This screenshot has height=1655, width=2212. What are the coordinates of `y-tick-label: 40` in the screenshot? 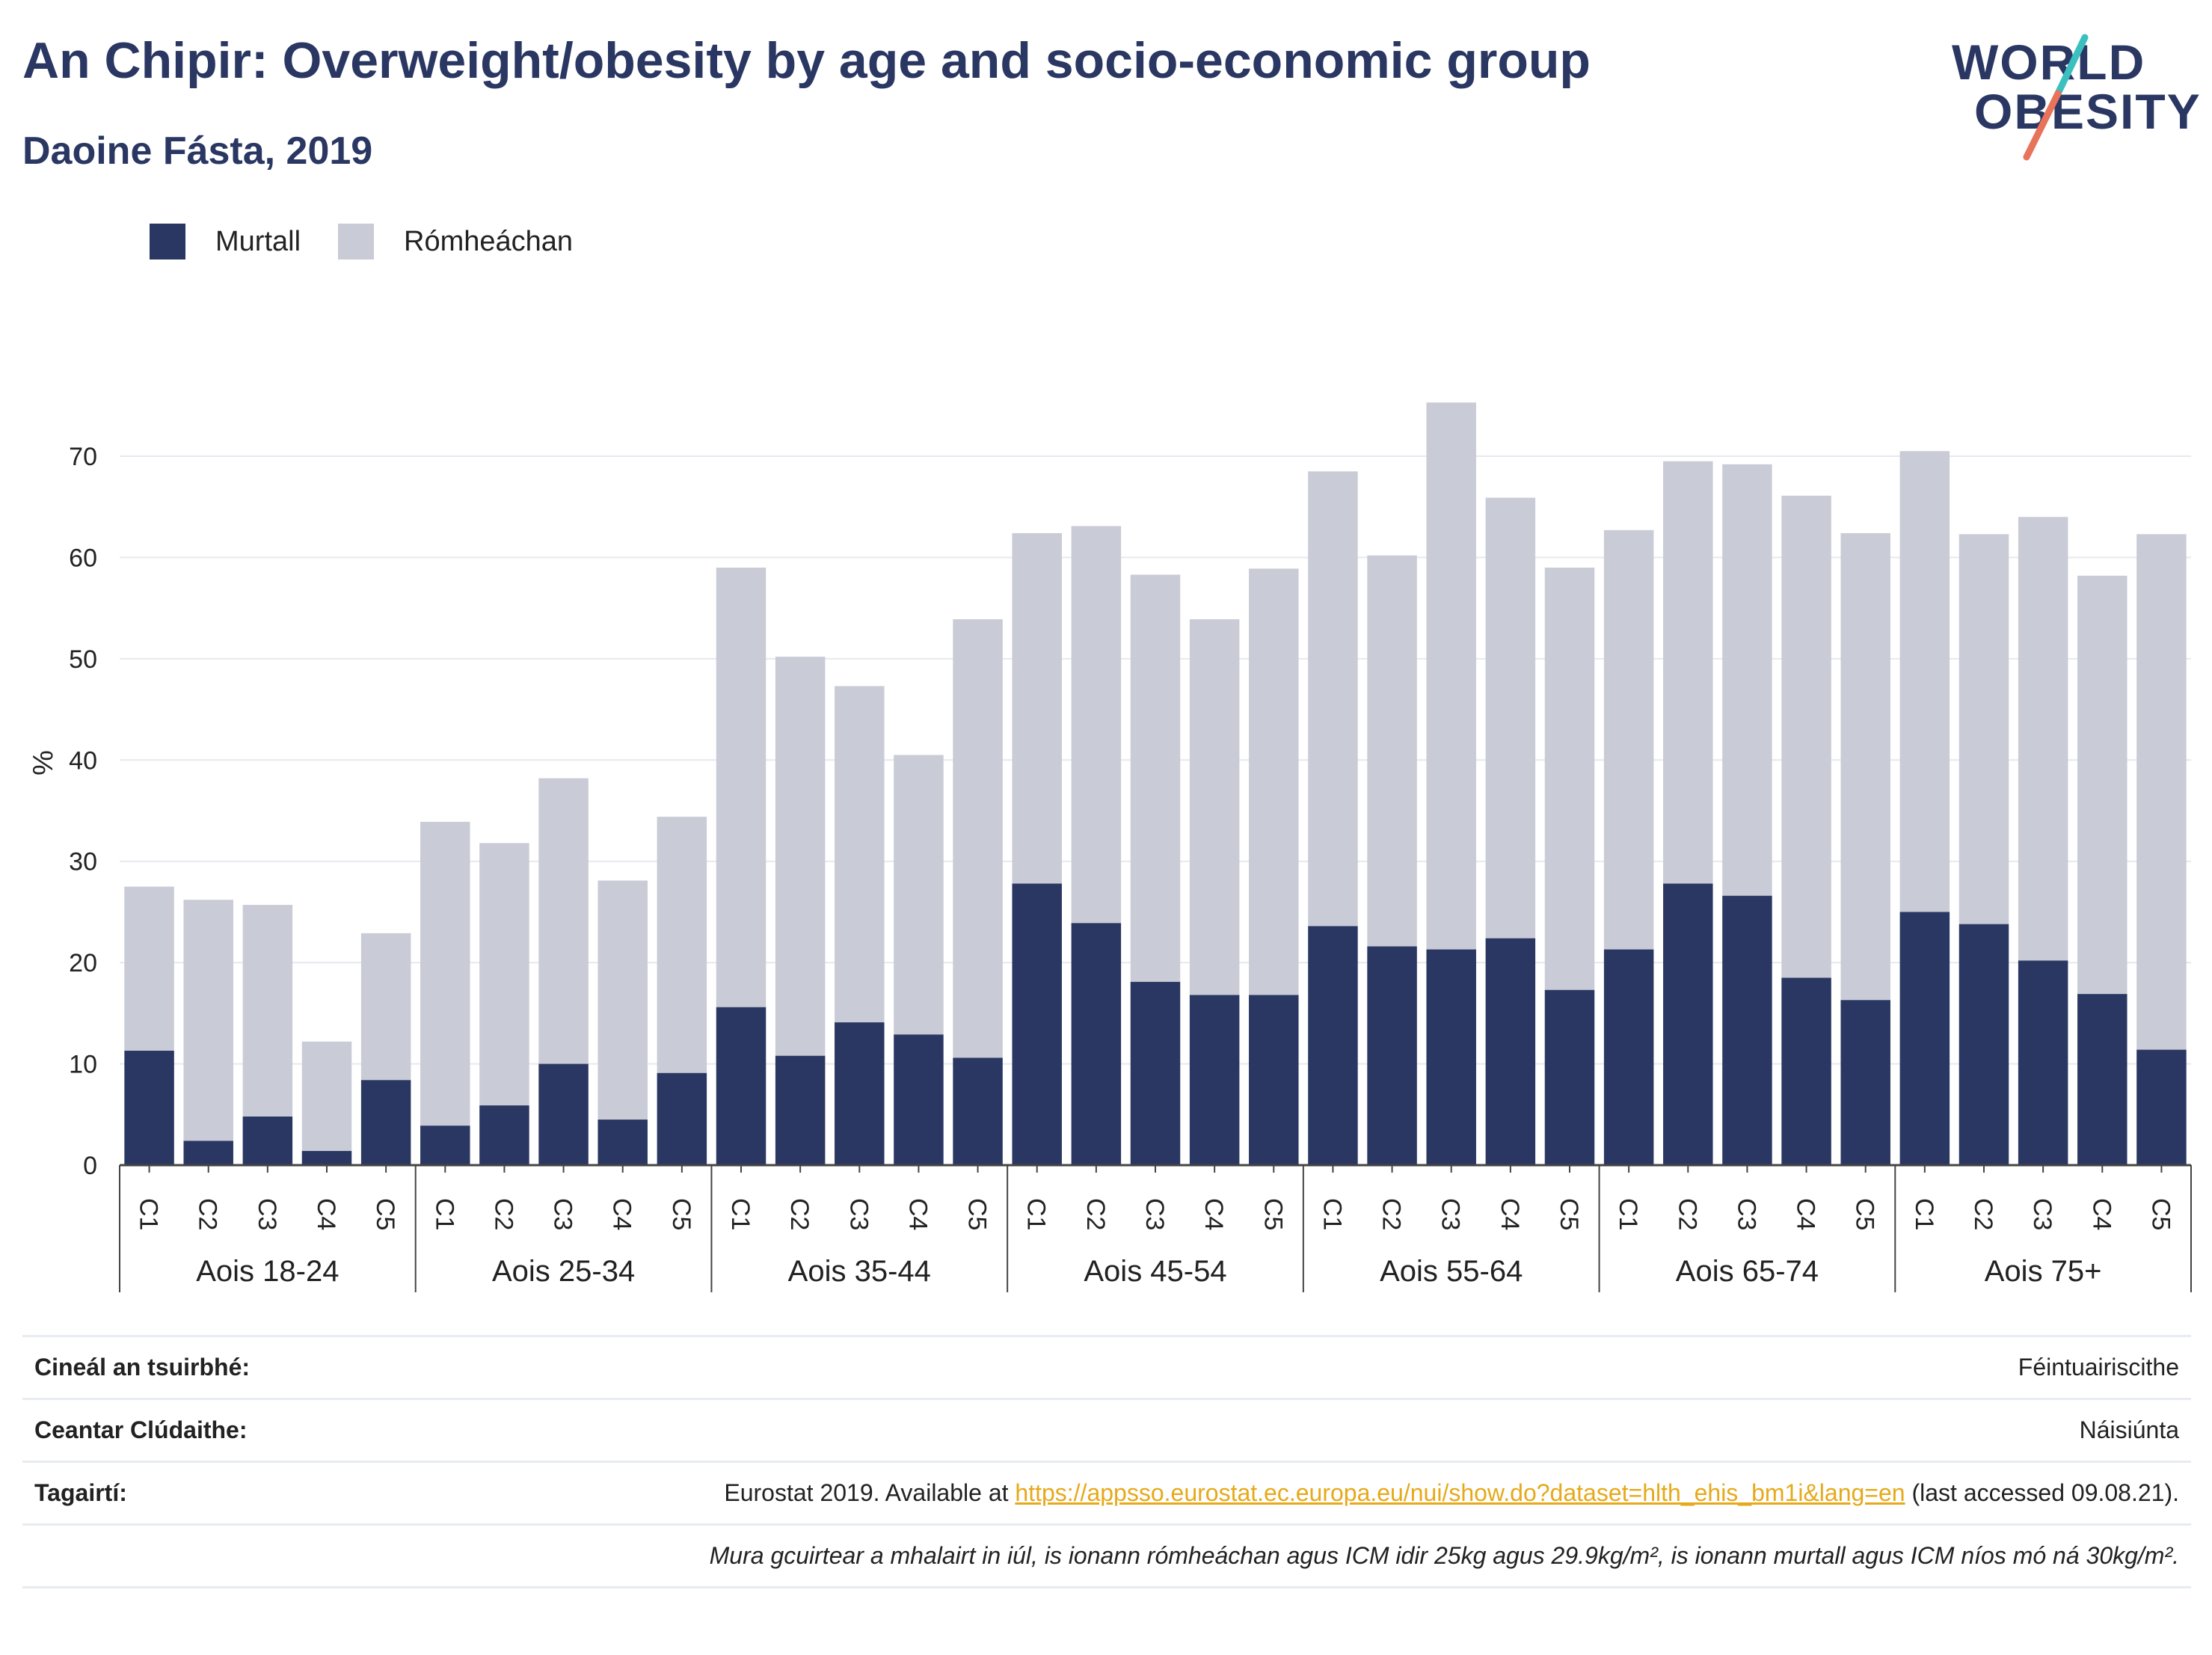 It's located at (83, 760).